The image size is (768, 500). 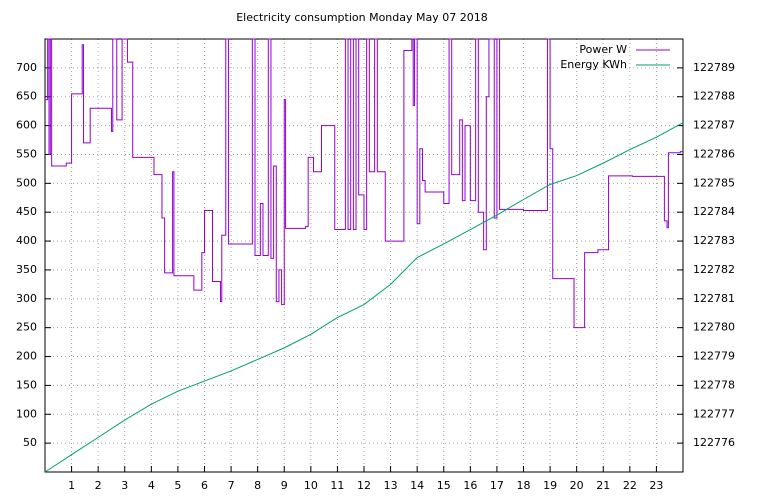 I want to click on x-tick-label: 12, so click(x=364, y=485).